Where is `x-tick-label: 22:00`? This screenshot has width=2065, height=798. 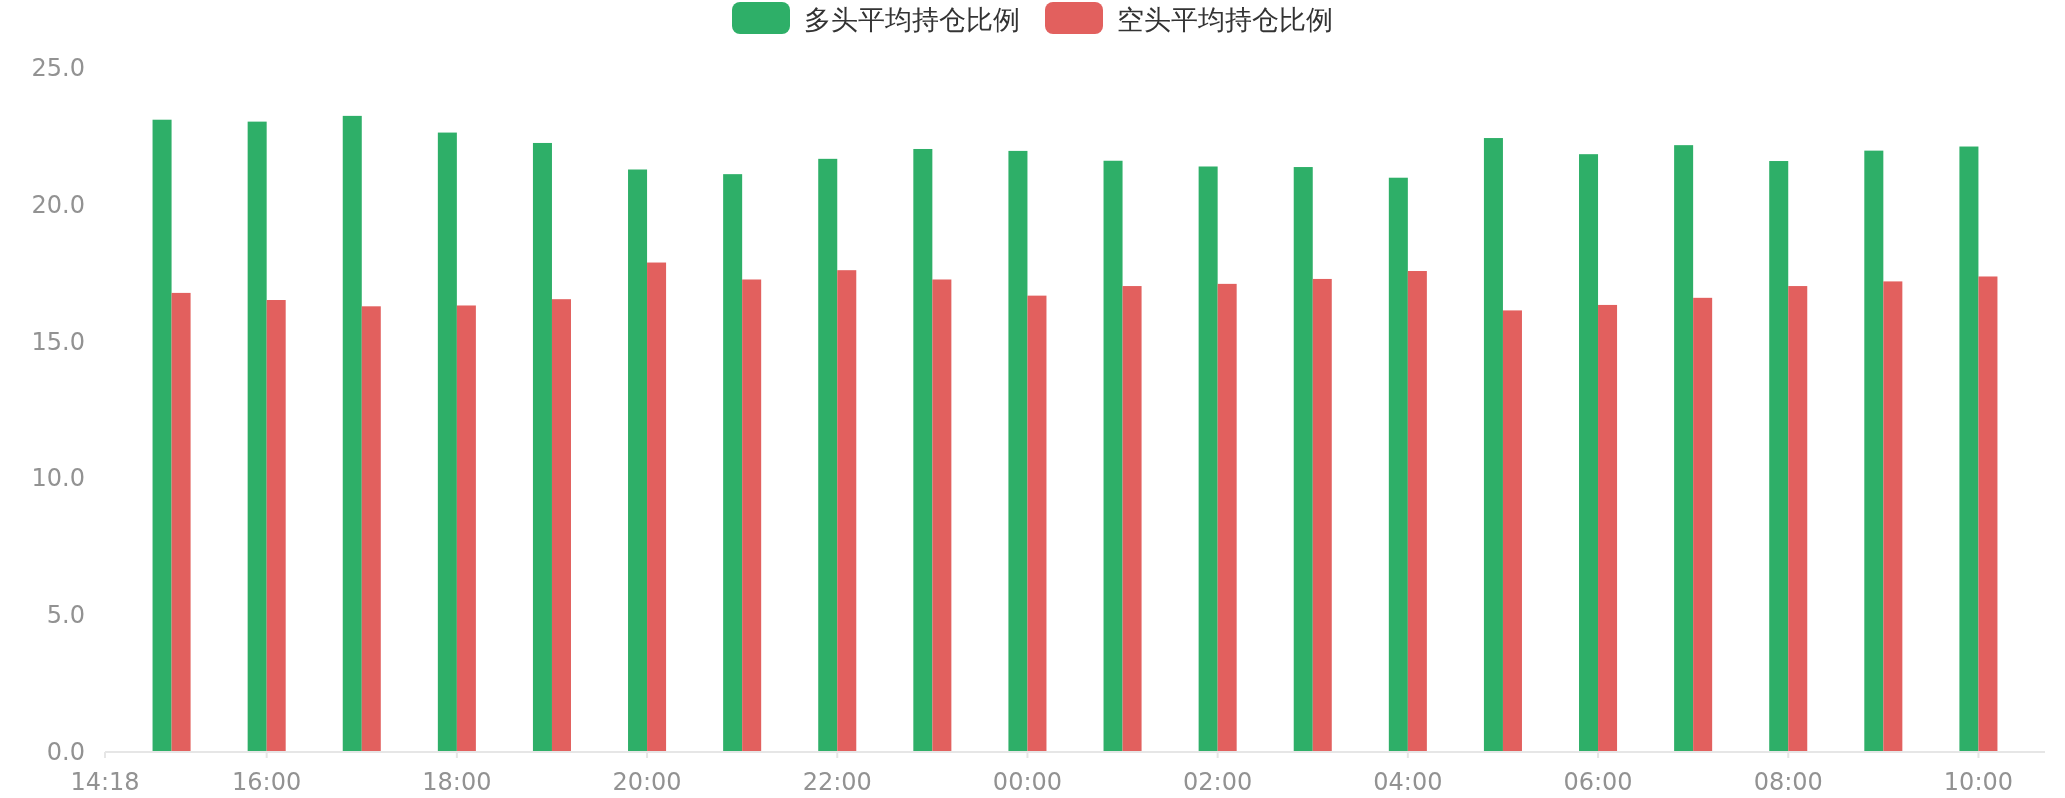
x-tick-label: 22:00 is located at coordinates (837, 782).